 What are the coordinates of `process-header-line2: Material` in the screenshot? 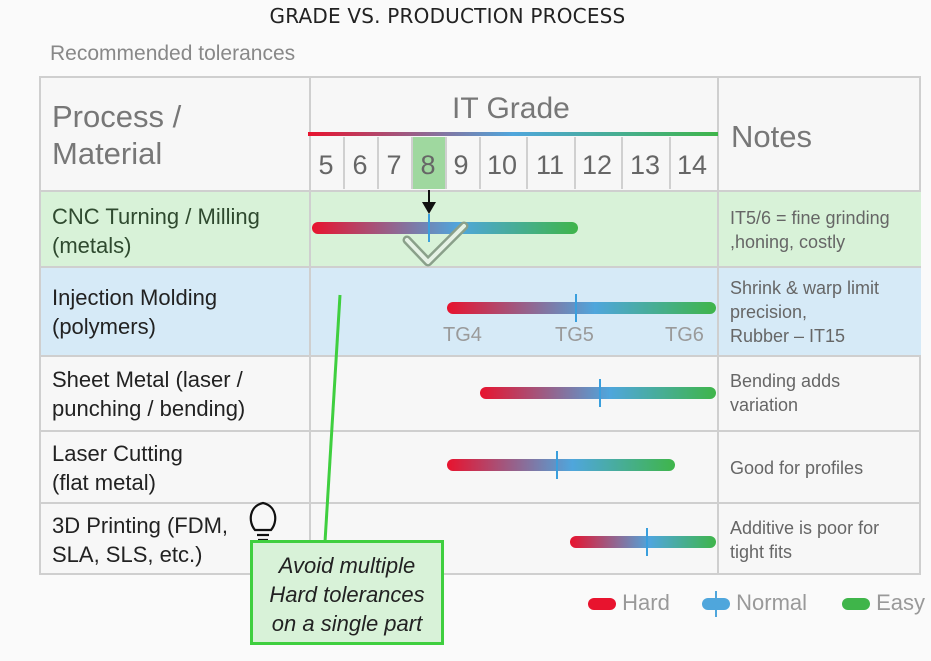 It's located at (107, 153).